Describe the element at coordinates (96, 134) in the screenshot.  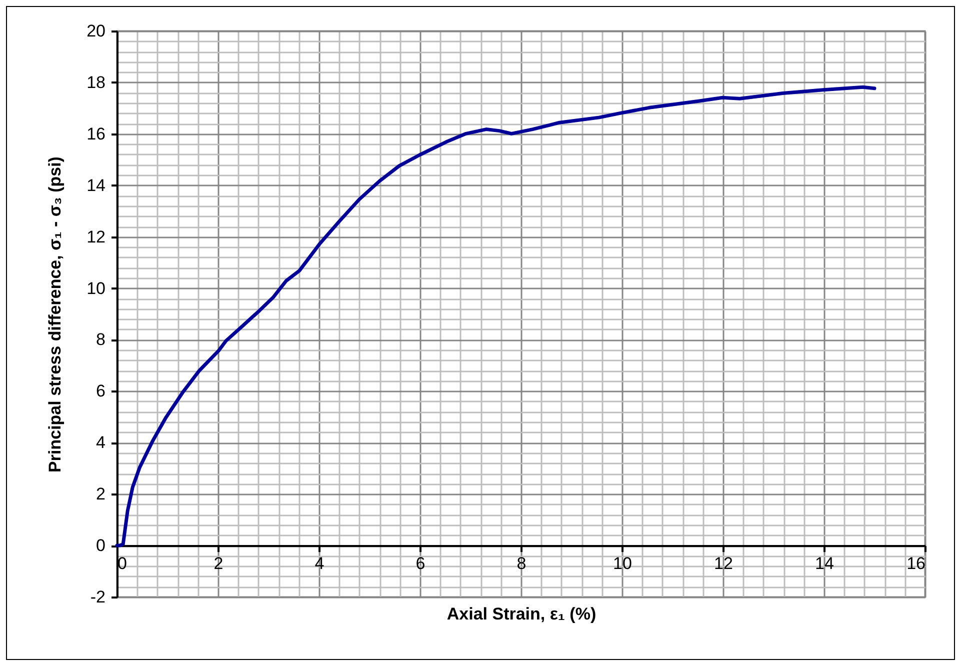
I see `y-tick-label: 16` at that location.